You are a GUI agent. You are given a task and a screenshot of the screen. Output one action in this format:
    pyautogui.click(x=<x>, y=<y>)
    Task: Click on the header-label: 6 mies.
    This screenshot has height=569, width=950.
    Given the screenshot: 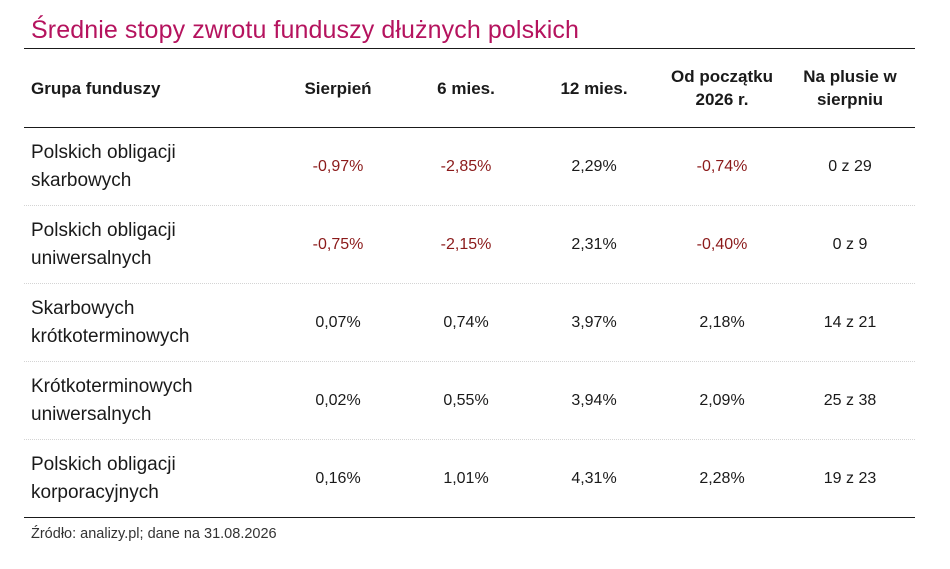 What is the action you would take?
    pyautogui.click(x=466, y=88)
    